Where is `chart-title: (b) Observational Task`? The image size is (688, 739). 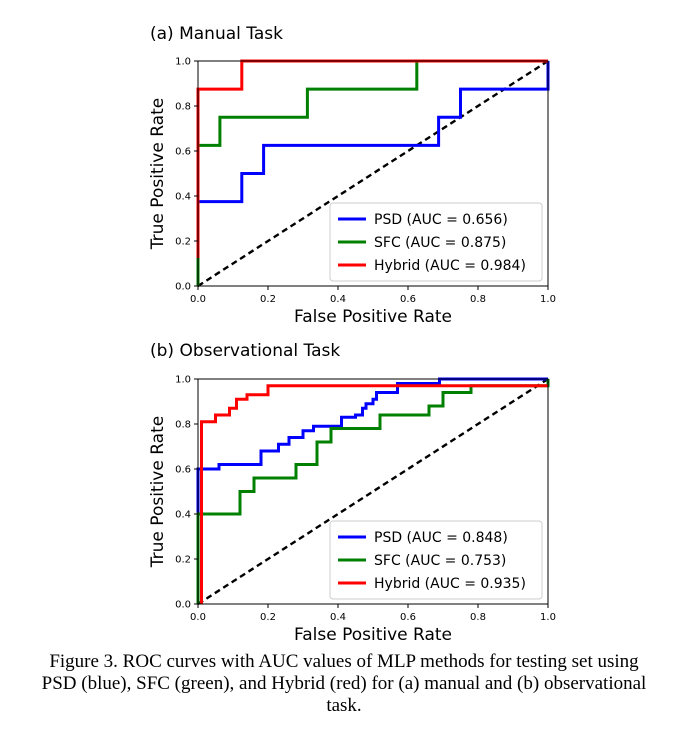 chart-title: (b) Observational Task is located at coordinates (245, 351).